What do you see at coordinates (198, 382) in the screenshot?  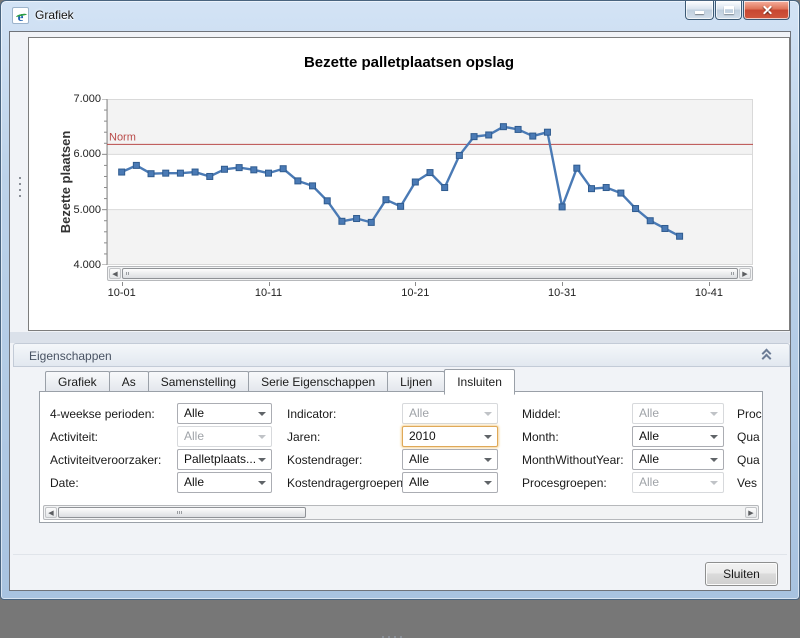 I see `tab-samenstelling: Samenstelling` at bounding box center [198, 382].